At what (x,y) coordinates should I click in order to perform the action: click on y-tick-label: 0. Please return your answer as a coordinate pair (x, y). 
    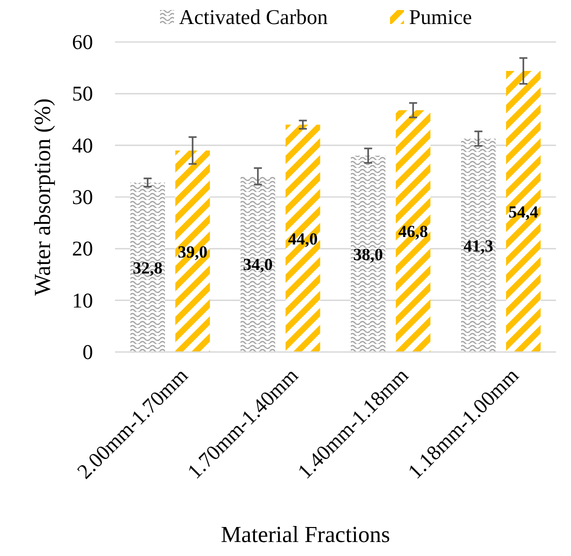
    Looking at the image, I should click on (87, 352).